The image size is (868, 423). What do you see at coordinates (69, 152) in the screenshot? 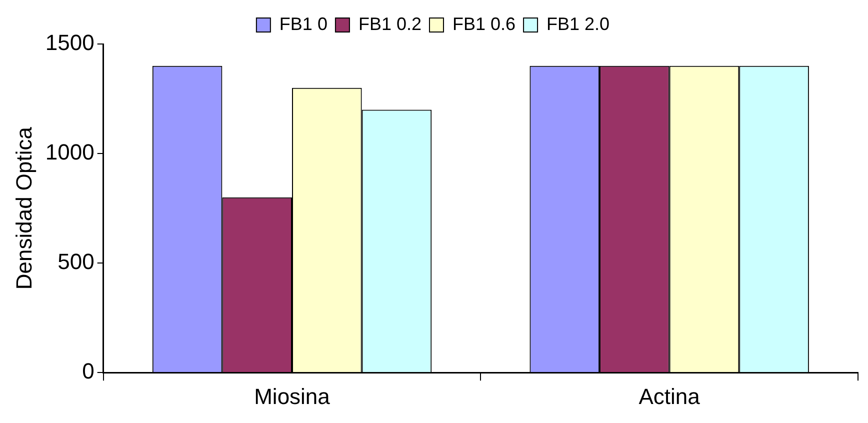
I see `y-tick-label: 1000` at bounding box center [69, 152].